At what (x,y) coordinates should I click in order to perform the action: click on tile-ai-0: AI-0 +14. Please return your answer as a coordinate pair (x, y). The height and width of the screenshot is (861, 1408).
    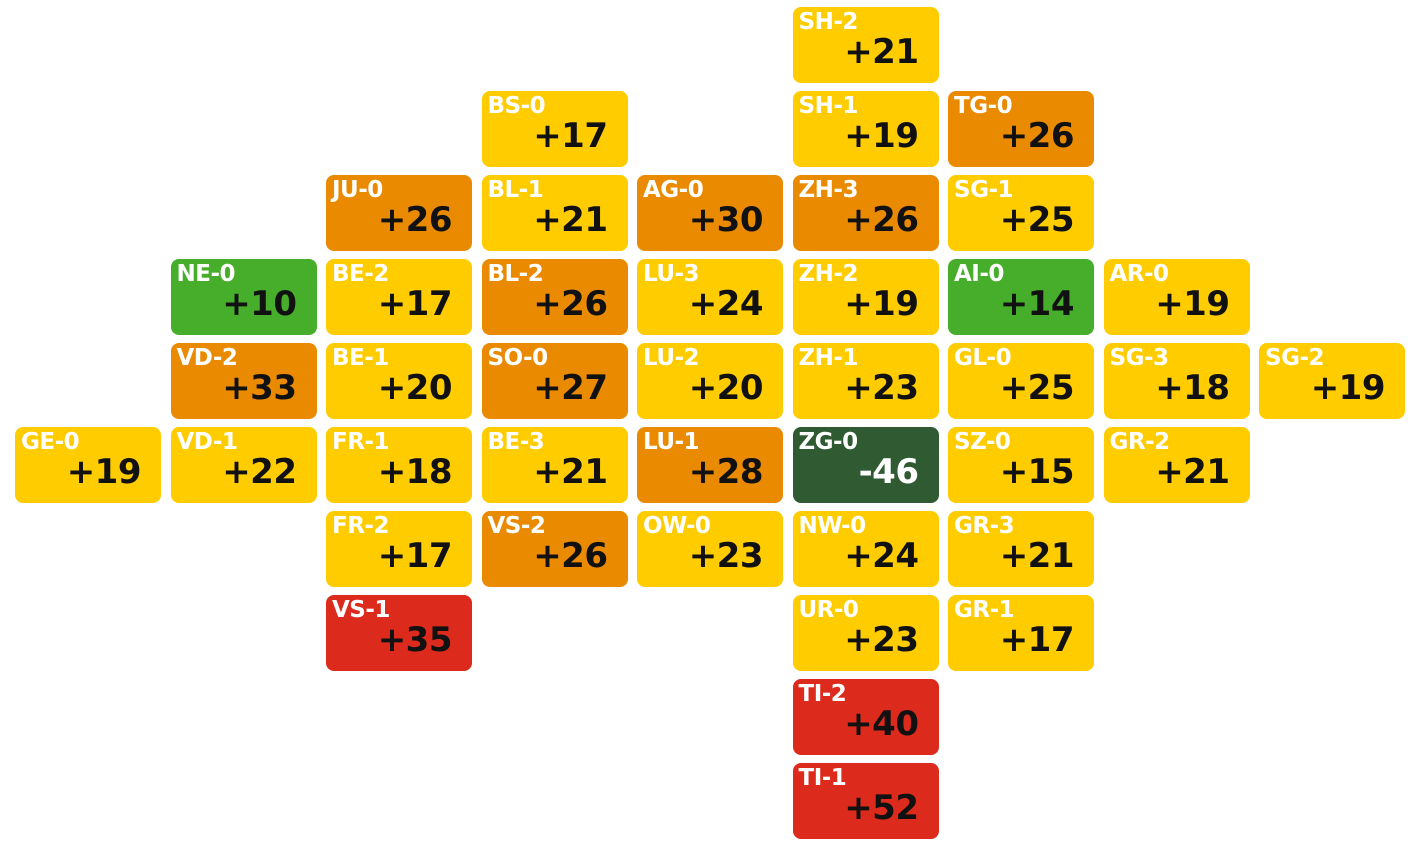
    Looking at the image, I should click on (1021, 297).